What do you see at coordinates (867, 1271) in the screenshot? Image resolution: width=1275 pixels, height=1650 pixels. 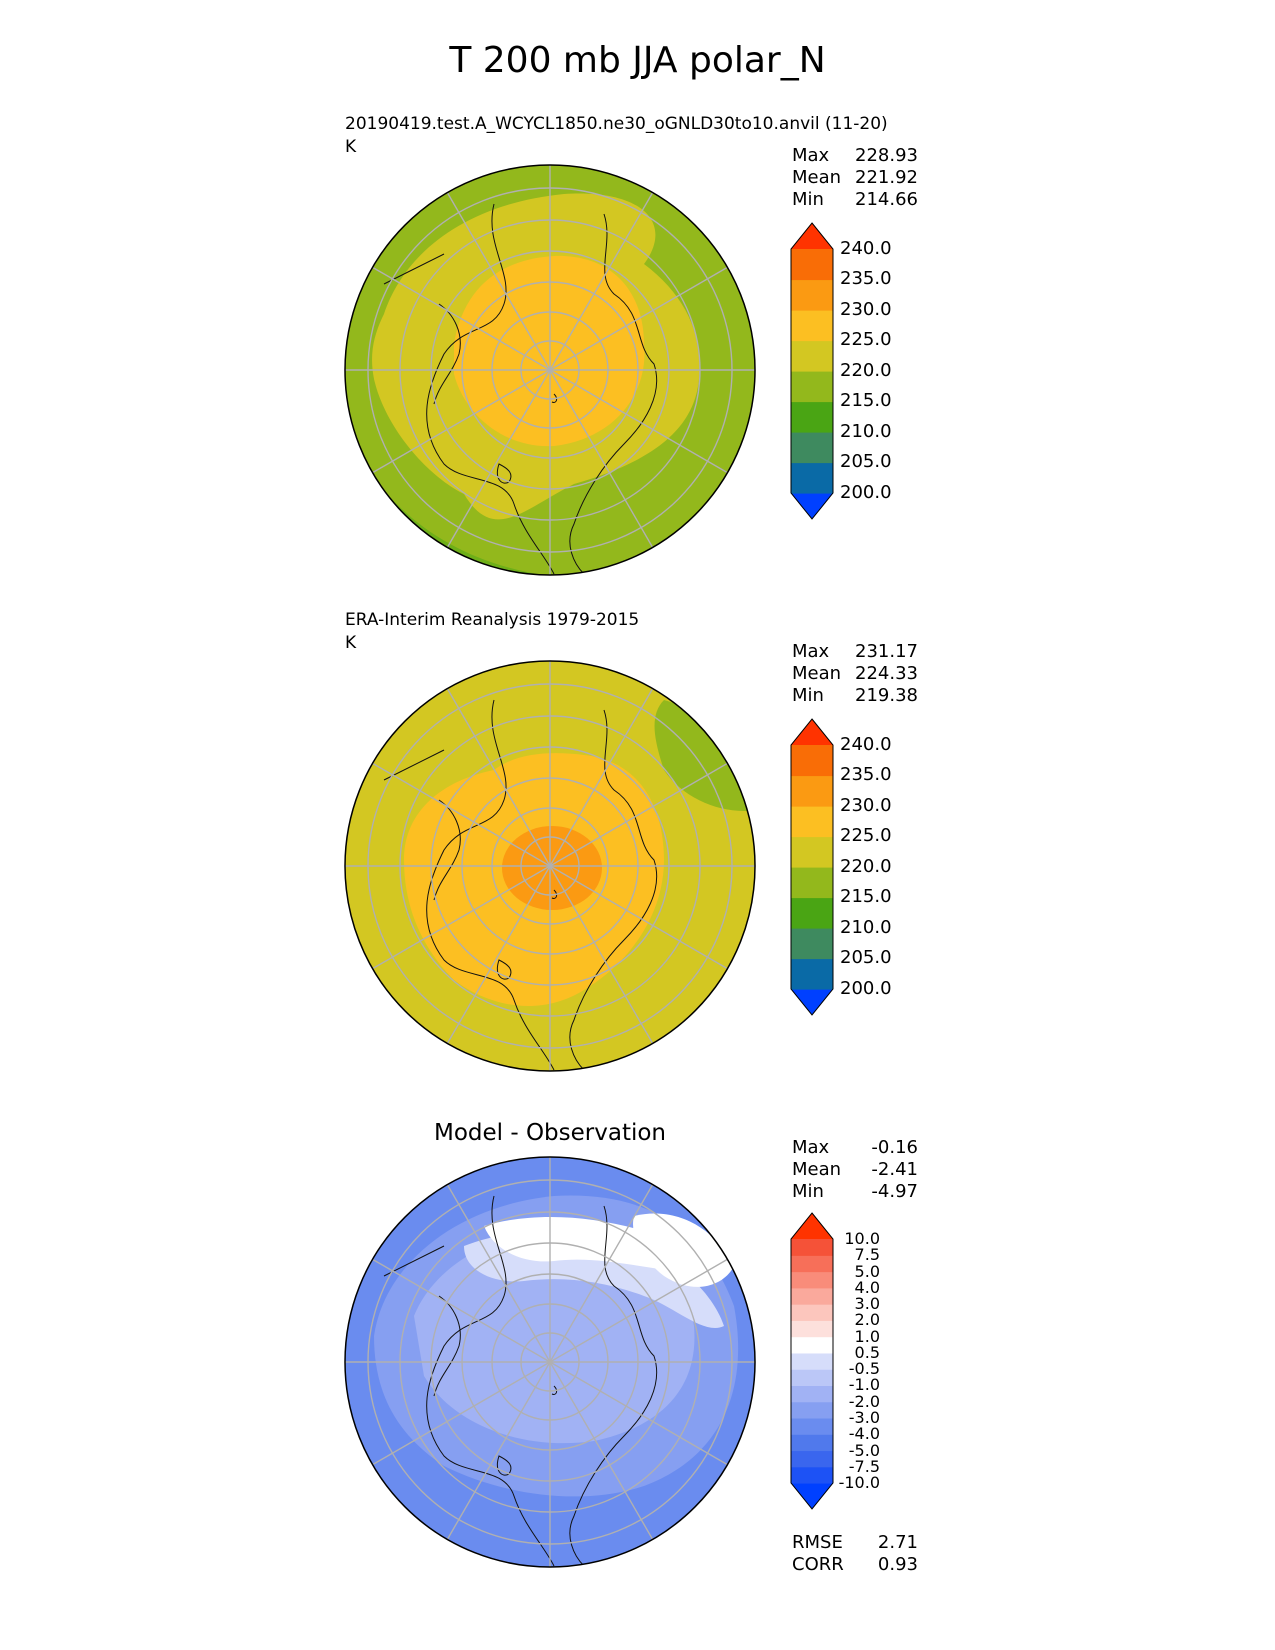 I see `colorbar-tick-label: 5.0` at bounding box center [867, 1271].